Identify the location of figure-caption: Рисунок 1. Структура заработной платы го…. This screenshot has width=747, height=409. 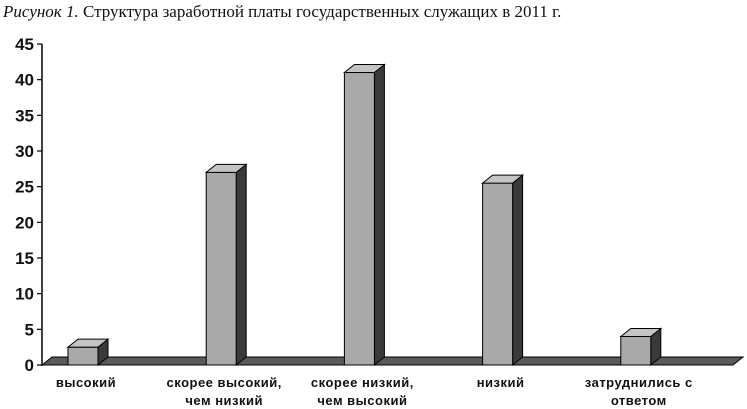
(373, 12).